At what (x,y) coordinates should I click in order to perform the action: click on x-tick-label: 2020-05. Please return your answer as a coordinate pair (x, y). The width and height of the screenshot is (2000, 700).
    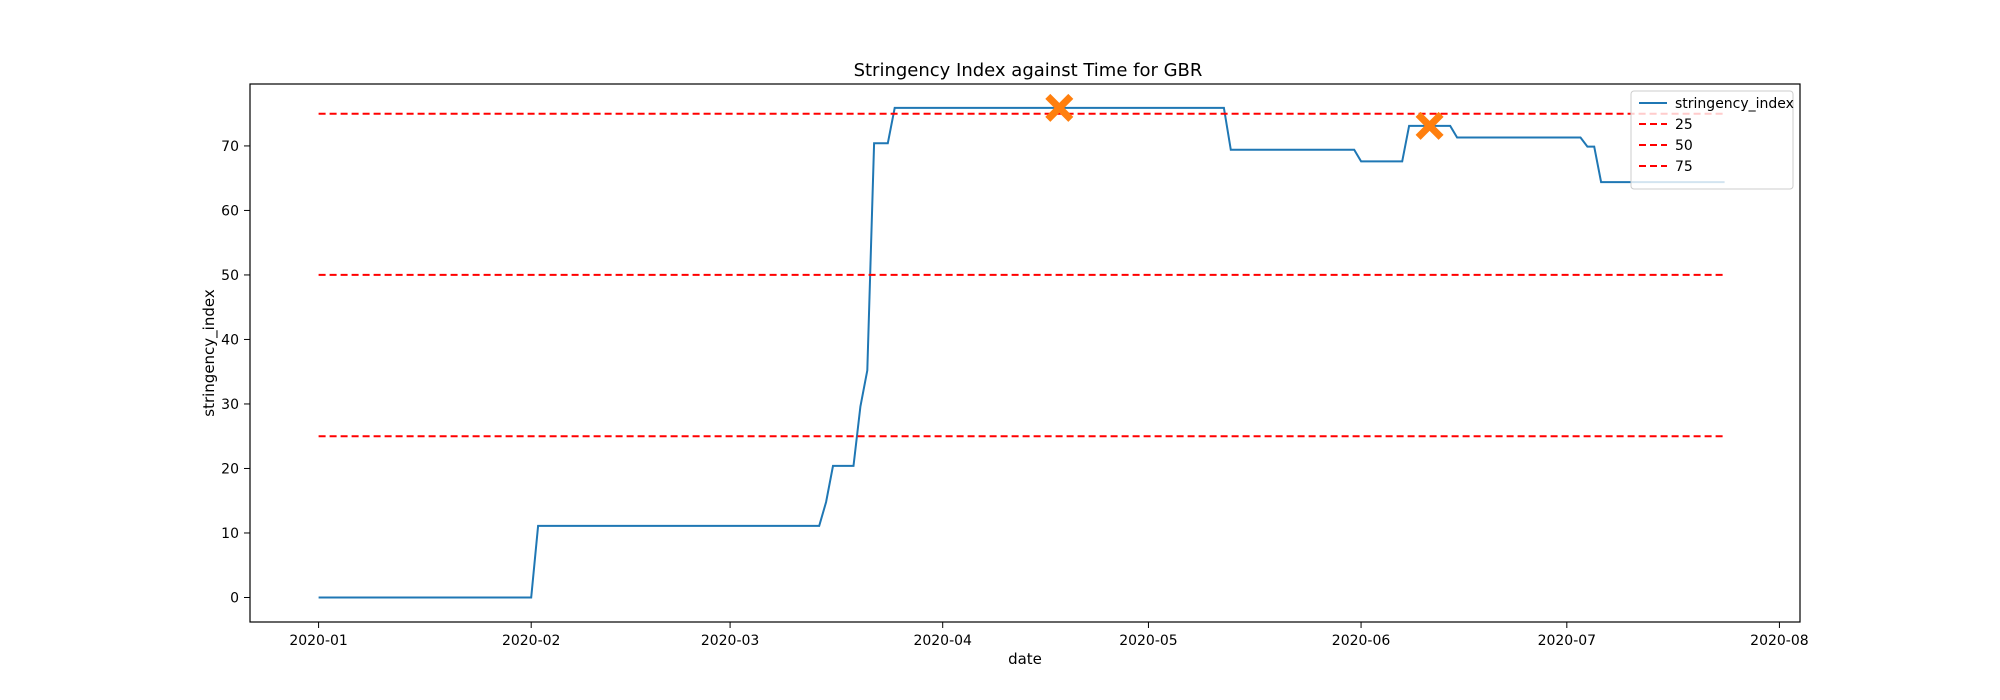
    Looking at the image, I should click on (1148, 641).